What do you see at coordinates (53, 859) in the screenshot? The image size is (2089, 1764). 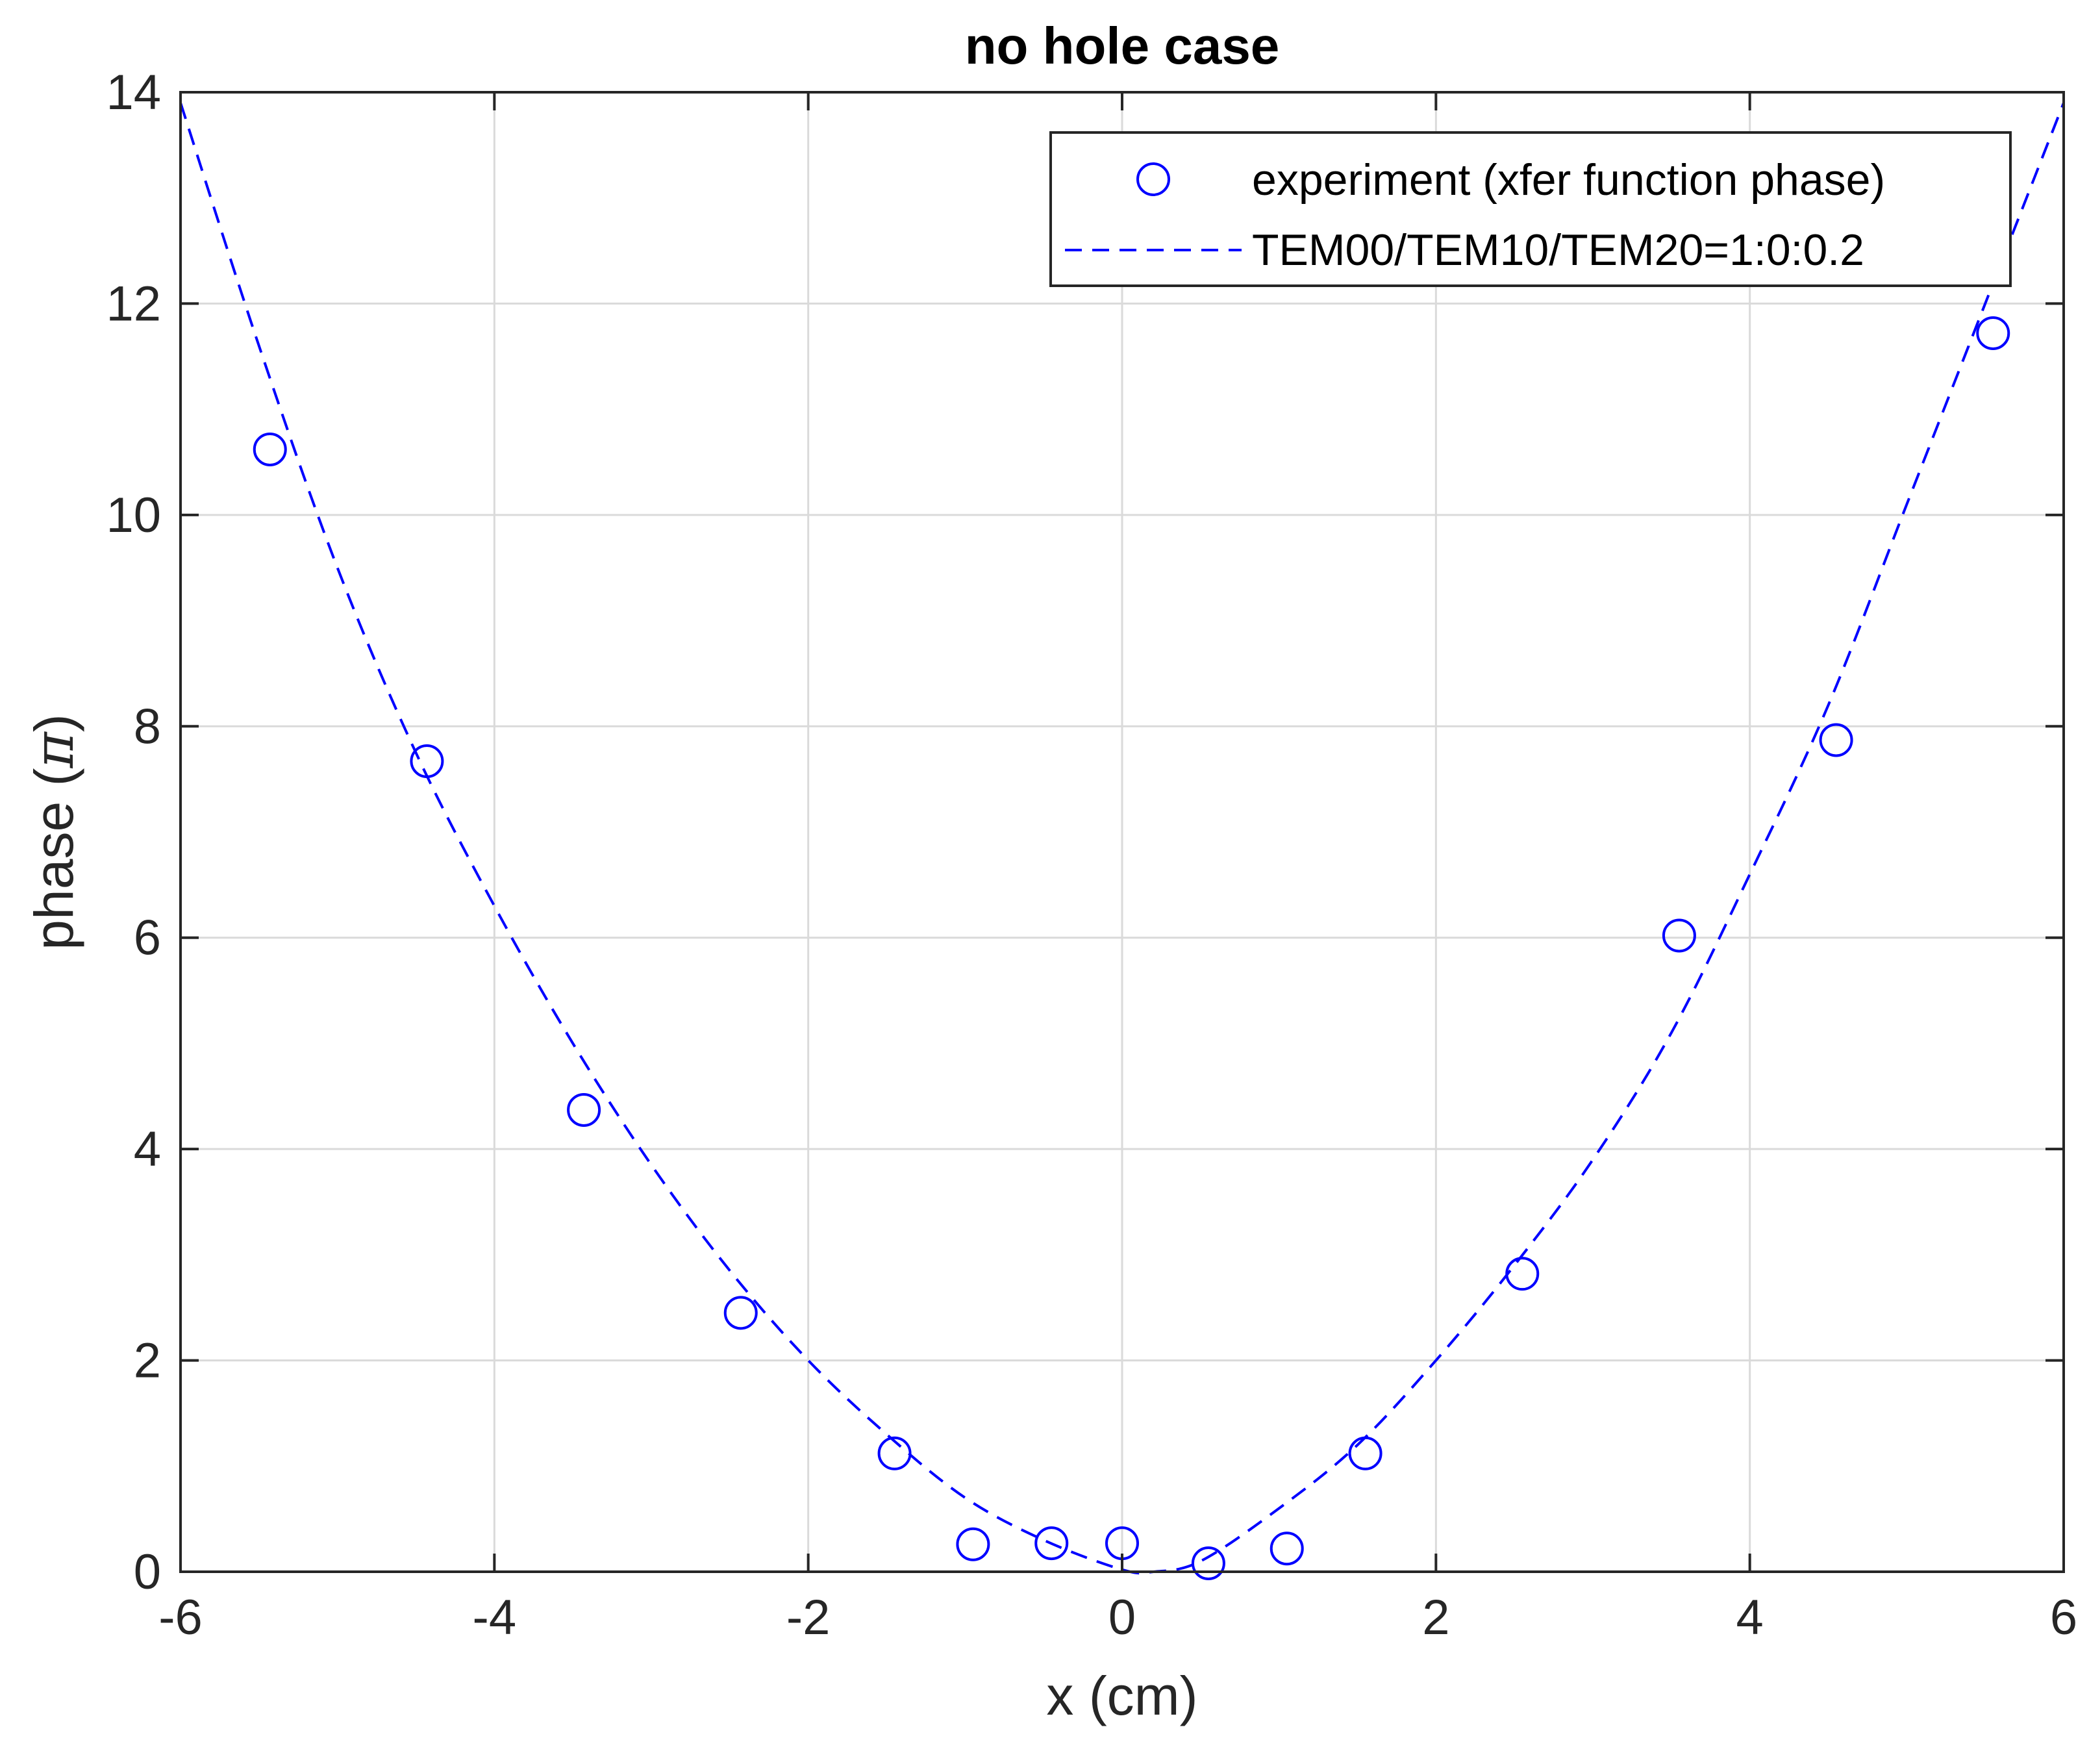 I see `y-axis-label-prefix: phase (` at bounding box center [53, 859].